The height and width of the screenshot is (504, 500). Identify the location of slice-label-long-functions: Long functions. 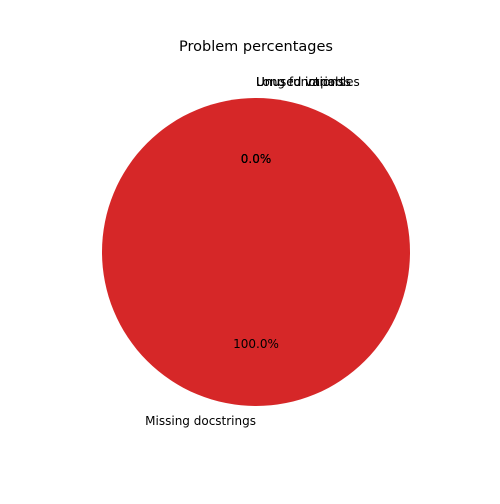
(300, 82).